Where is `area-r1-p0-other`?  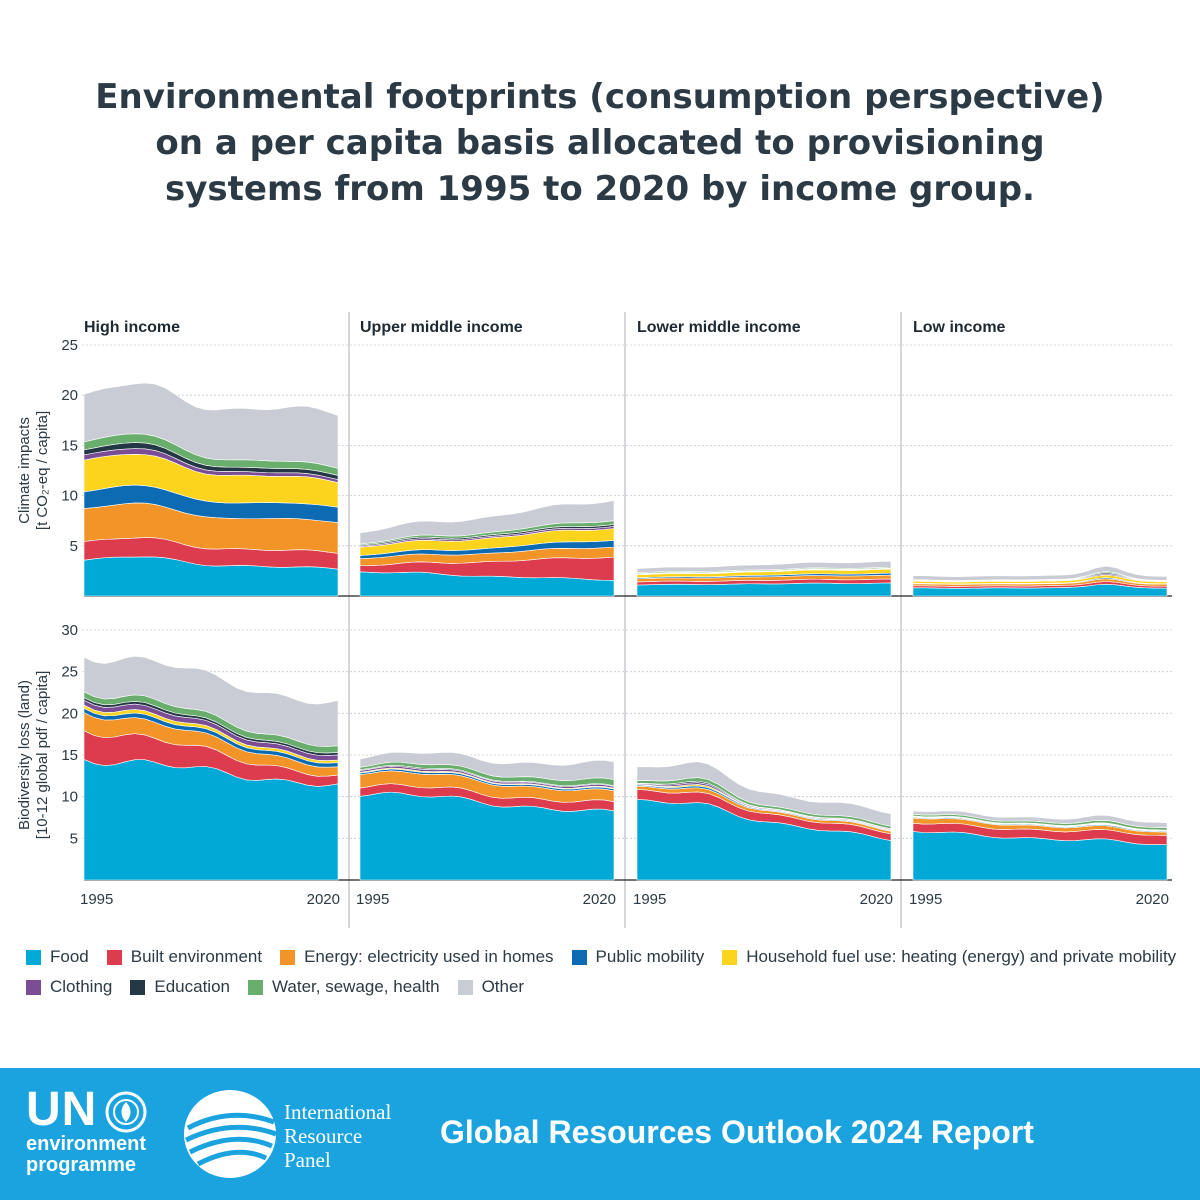
area-r1-p0-other is located at coordinates (211, 701).